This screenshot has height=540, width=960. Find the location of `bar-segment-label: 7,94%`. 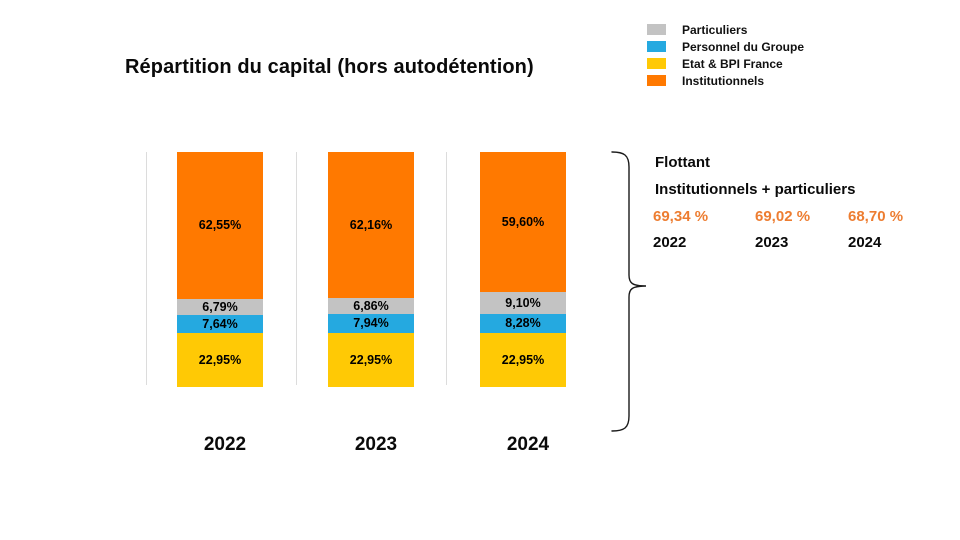

bar-segment-label: 7,94% is located at coordinates (371, 323).